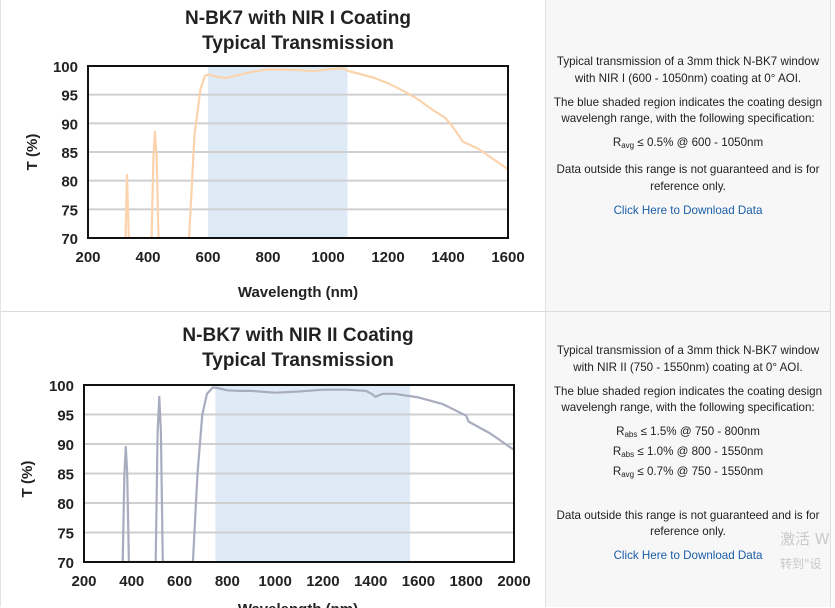  I want to click on spec-line: Ravg ≤ 0.5% @ 600 - 1050nm, so click(688, 143).